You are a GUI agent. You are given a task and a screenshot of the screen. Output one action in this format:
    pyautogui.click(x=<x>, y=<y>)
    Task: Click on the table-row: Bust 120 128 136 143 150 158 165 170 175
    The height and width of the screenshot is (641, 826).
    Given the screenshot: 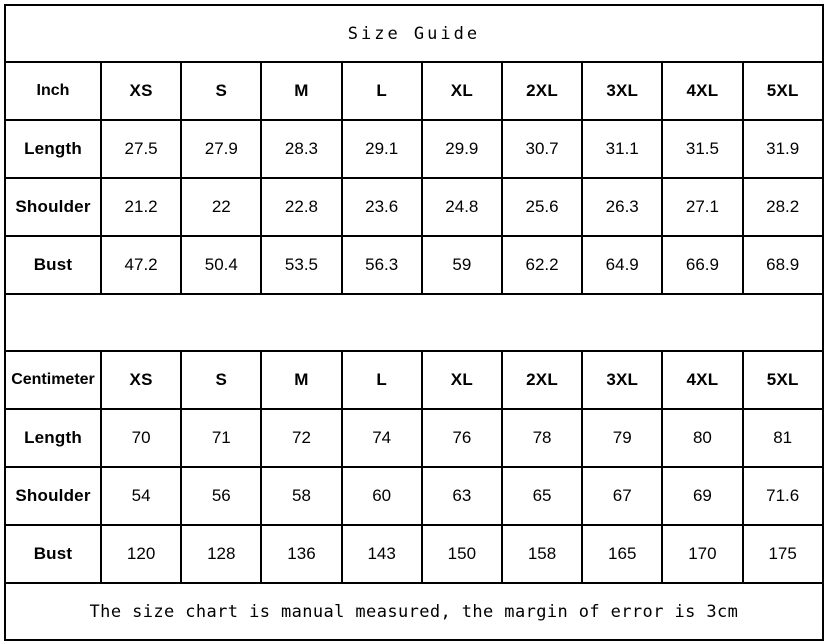 What is the action you would take?
    pyautogui.click(x=414, y=554)
    